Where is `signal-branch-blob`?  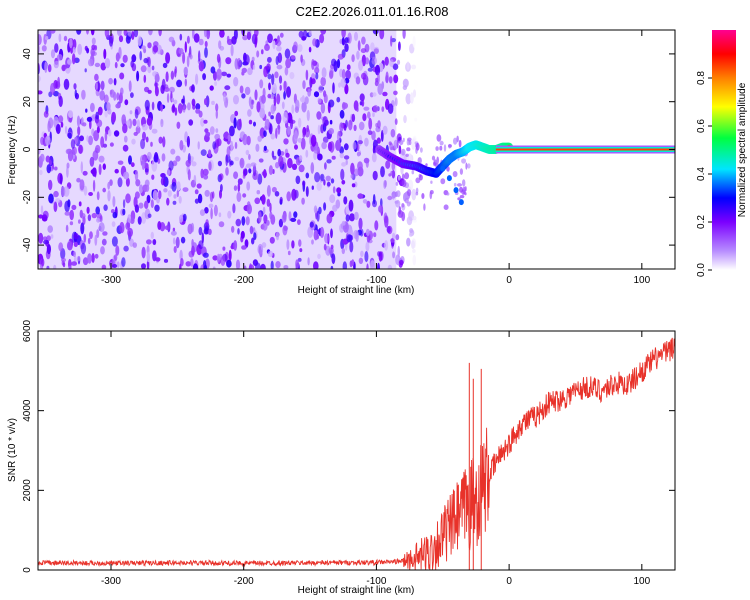 signal-branch-blob is located at coordinates (443, 168).